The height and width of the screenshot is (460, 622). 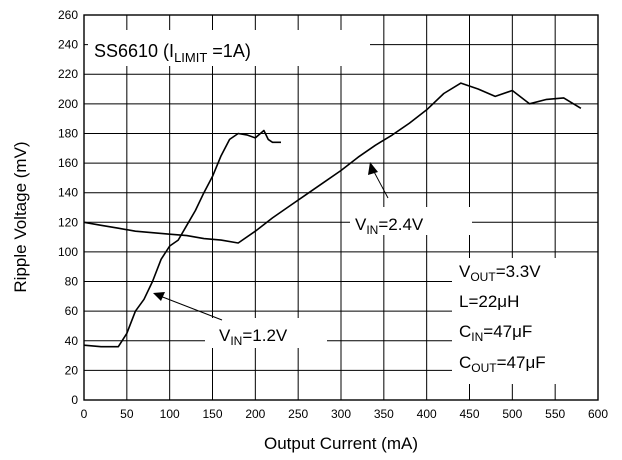 What do you see at coordinates (598, 414) in the screenshot?
I see `x-tick-label-600: 600` at bounding box center [598, 414].